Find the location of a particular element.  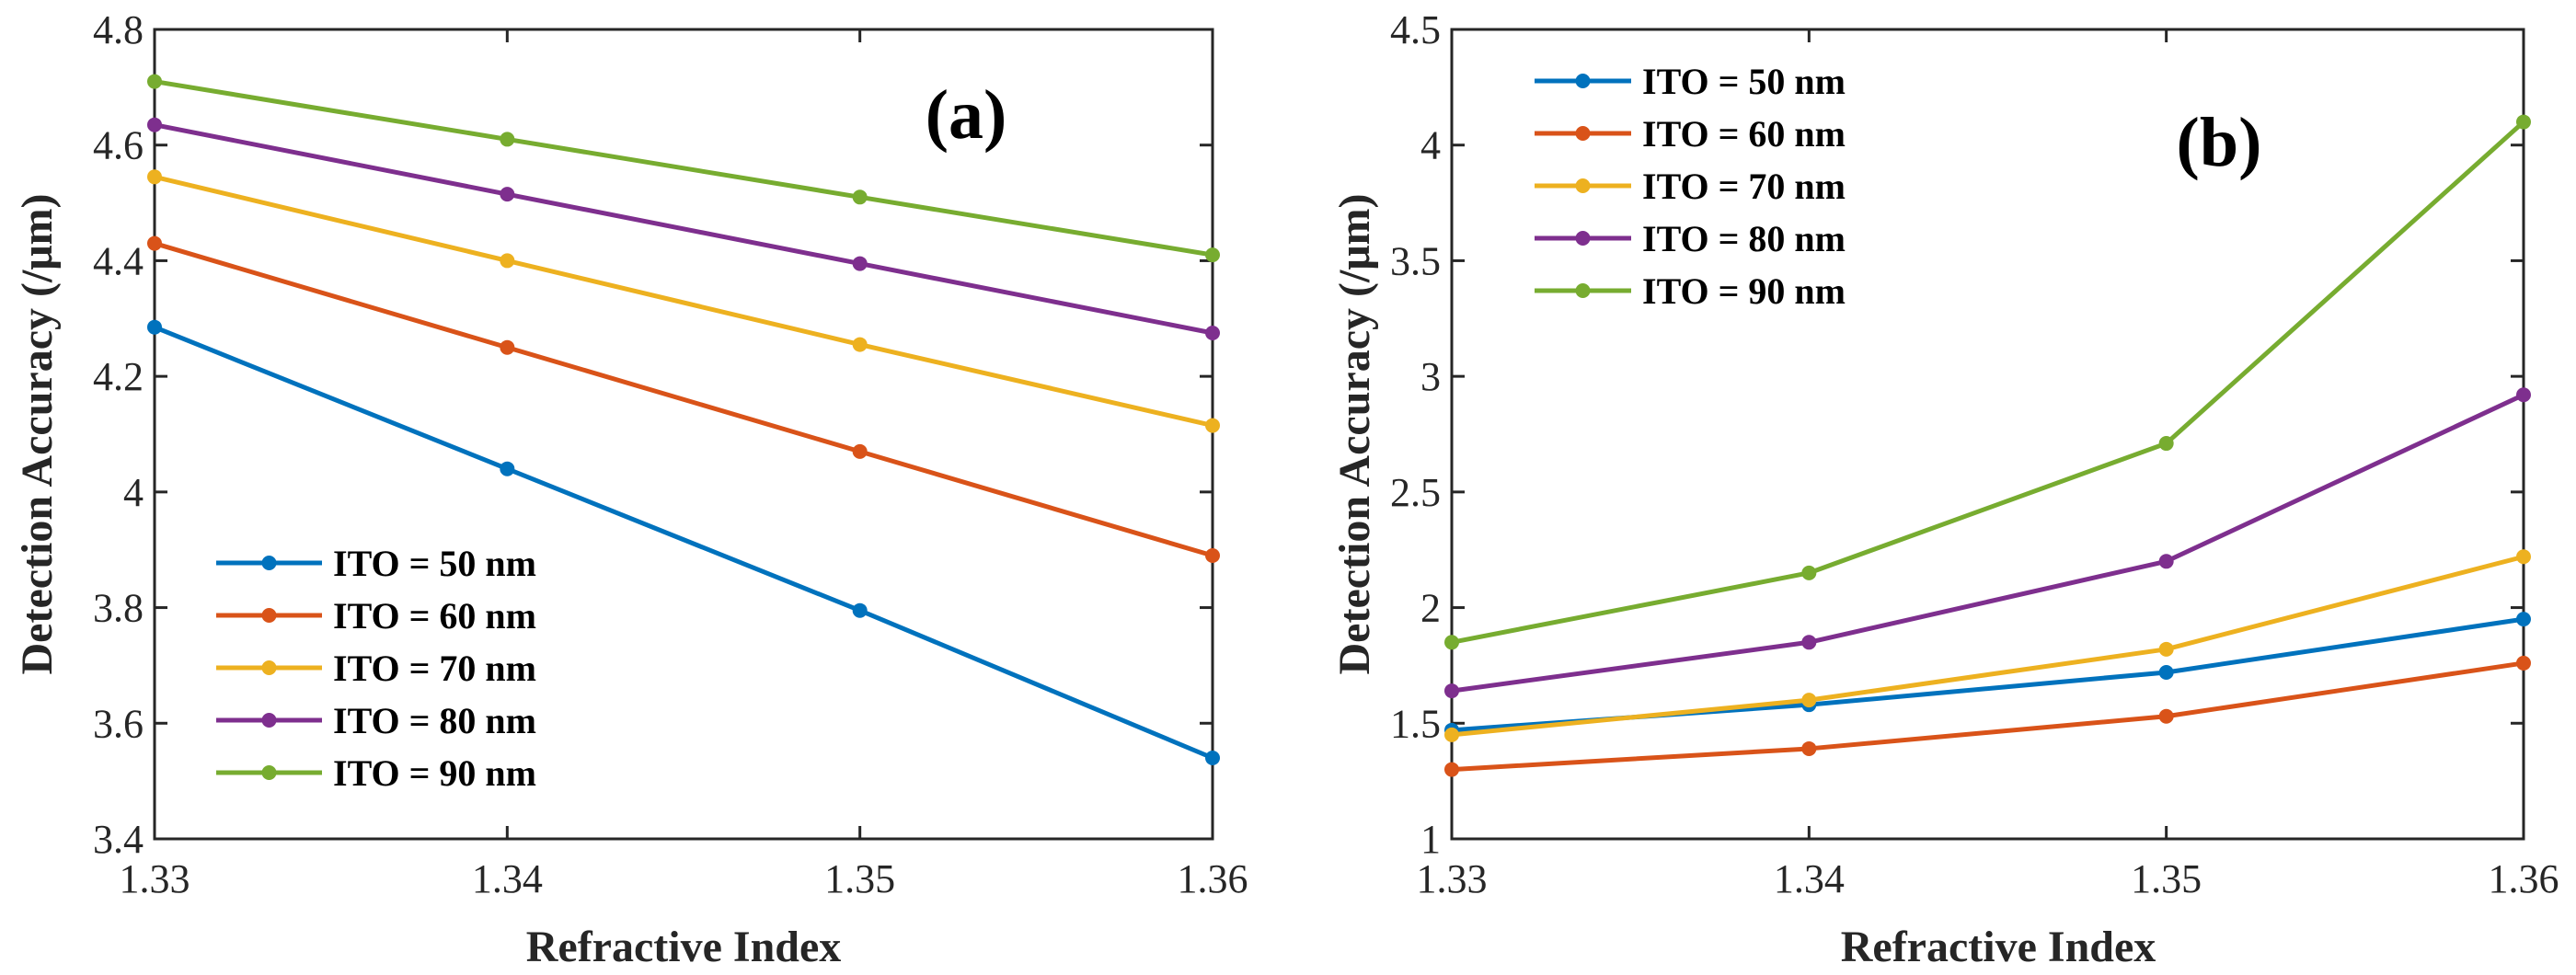

legend-item: ITO = 60 nm is located at coordinates (1690, 134).